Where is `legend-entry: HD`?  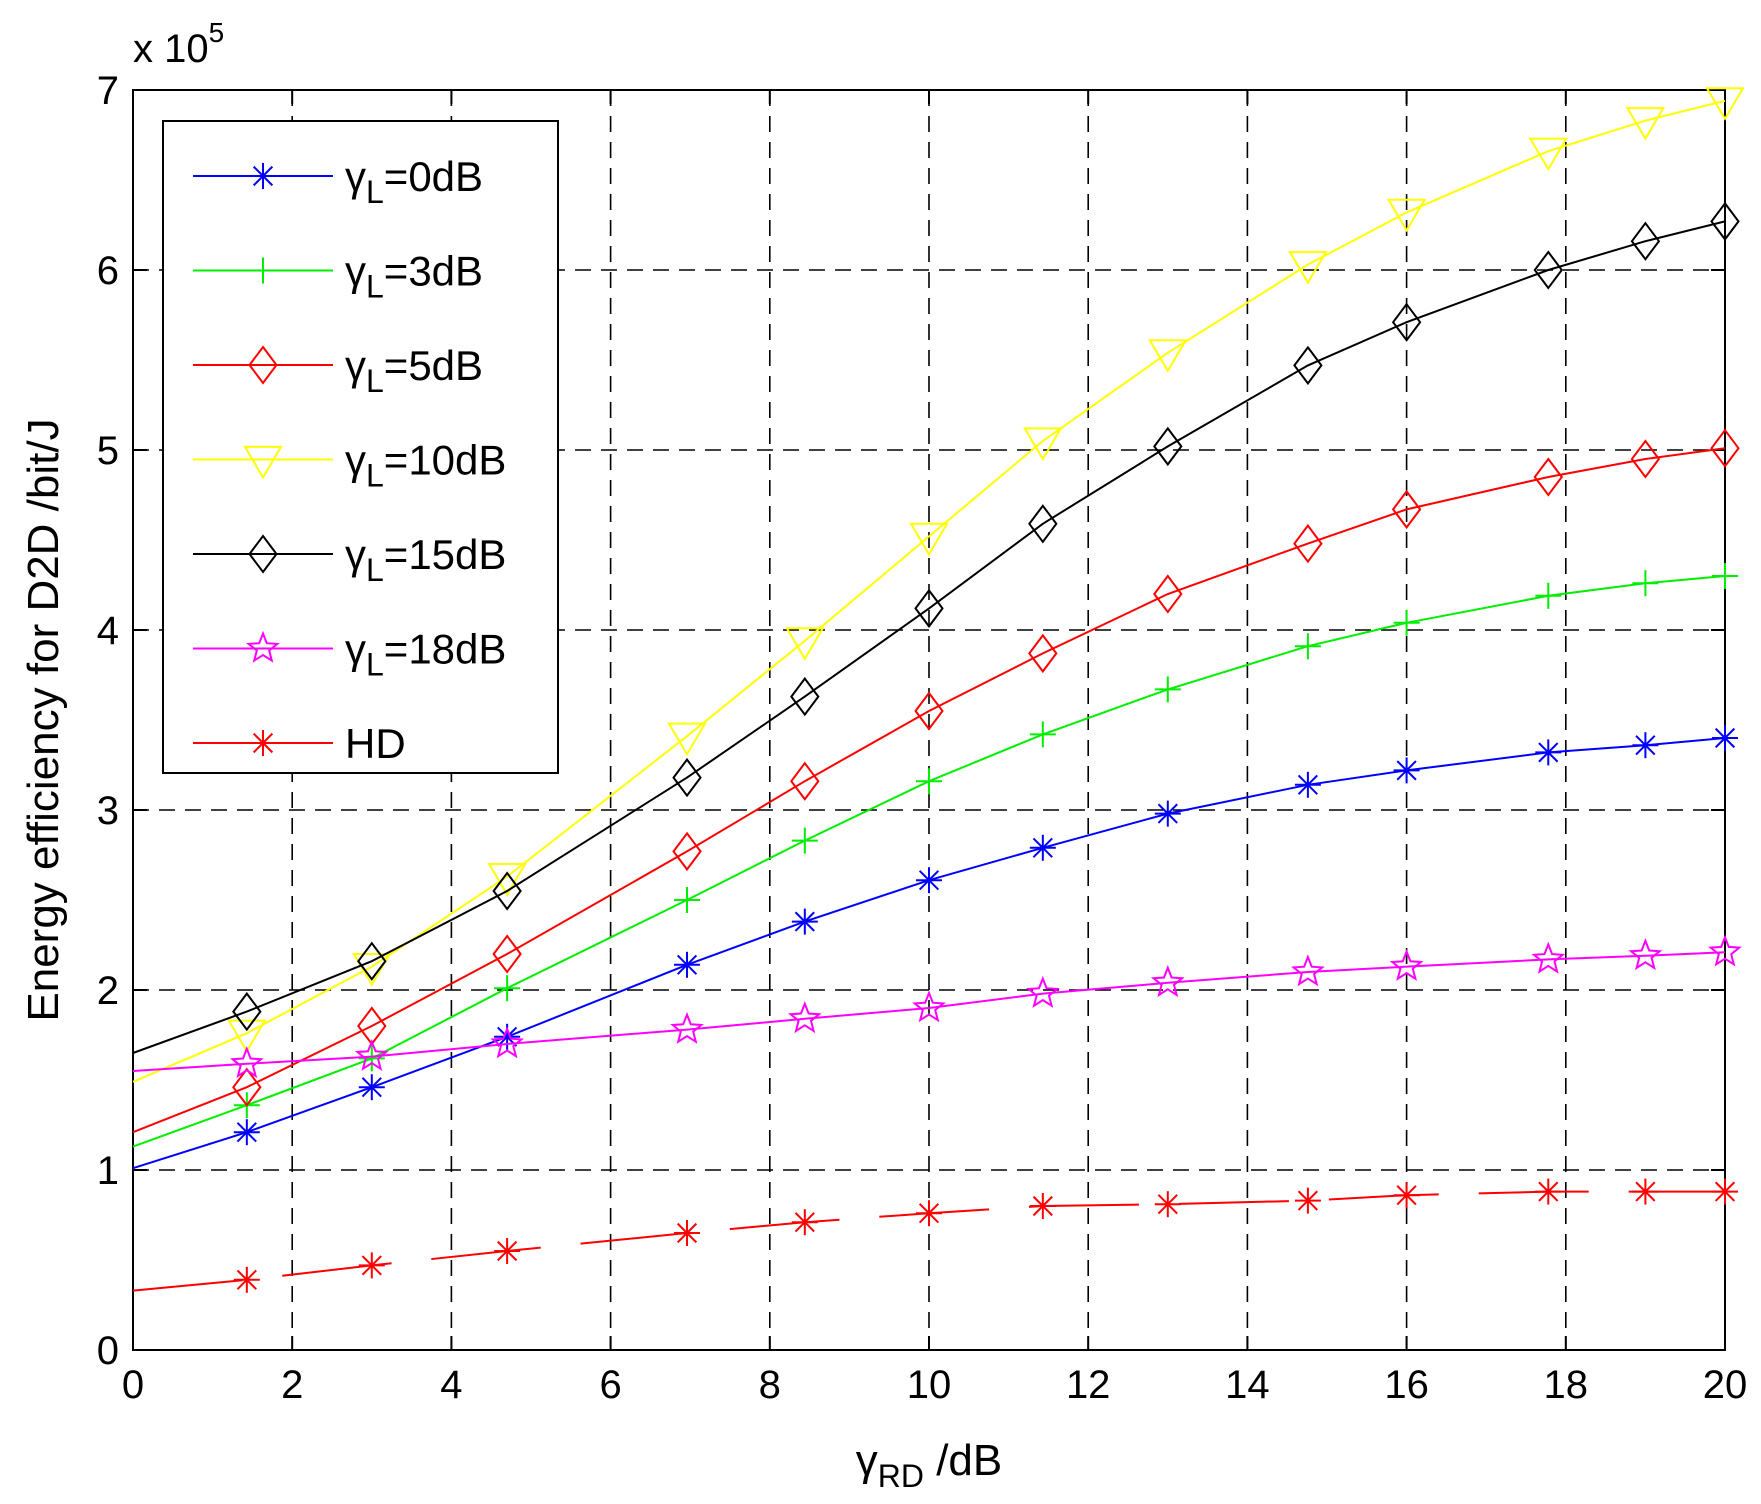 legend-entry: HD is located at coordinates (299, 743).